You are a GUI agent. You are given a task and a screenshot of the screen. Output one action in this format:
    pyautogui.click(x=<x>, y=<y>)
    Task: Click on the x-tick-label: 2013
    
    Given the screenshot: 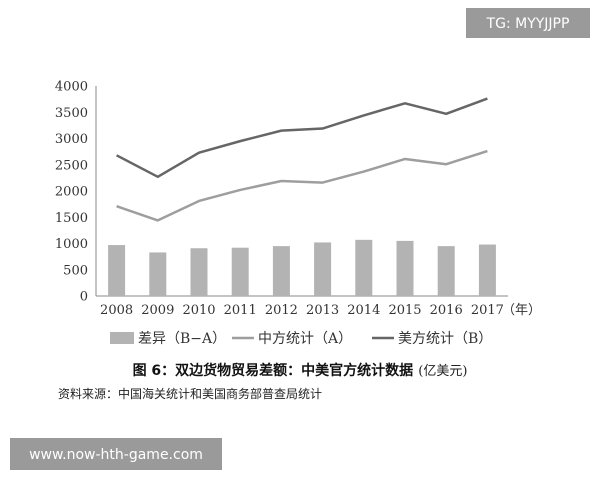 What is the action you would take?
    pyautogui.click(x=322, y=310)
    